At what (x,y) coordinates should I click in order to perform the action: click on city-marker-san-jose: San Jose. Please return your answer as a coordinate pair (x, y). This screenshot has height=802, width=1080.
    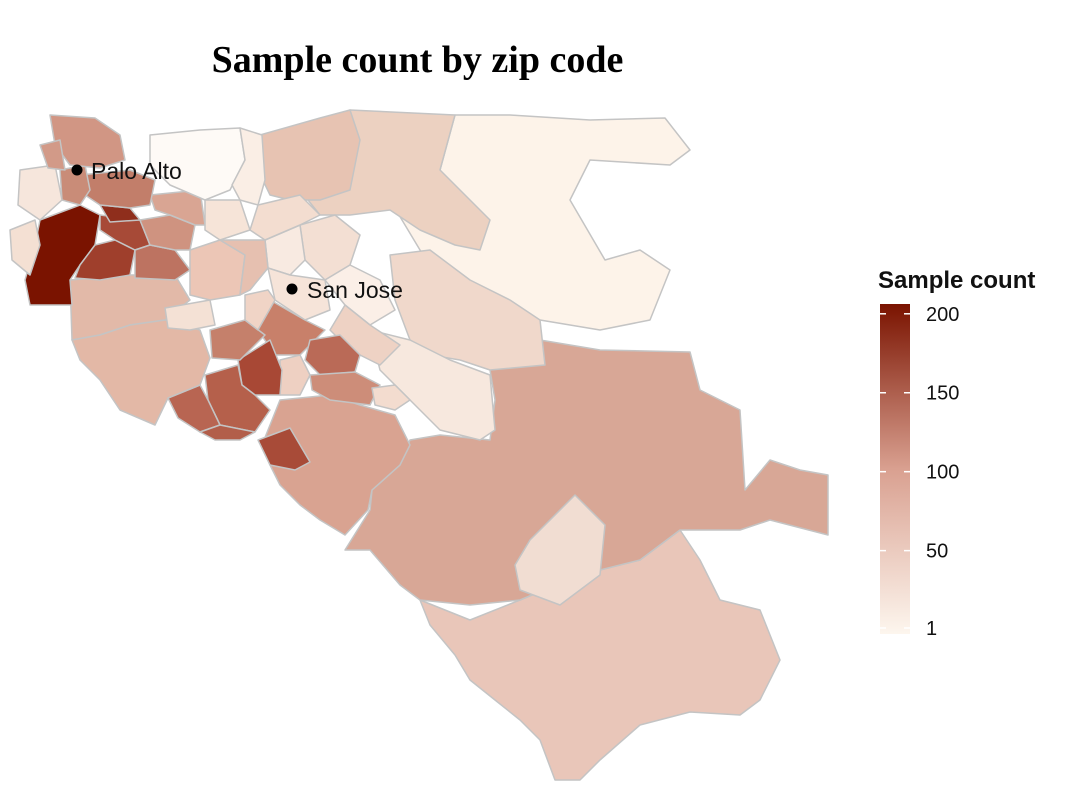
    Looking at the image, I should click on (344, 290).